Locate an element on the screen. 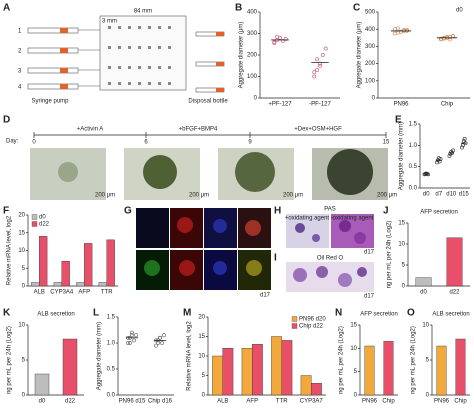  x-tick-label: CYP3A7 is located at coordinates (312, 402).